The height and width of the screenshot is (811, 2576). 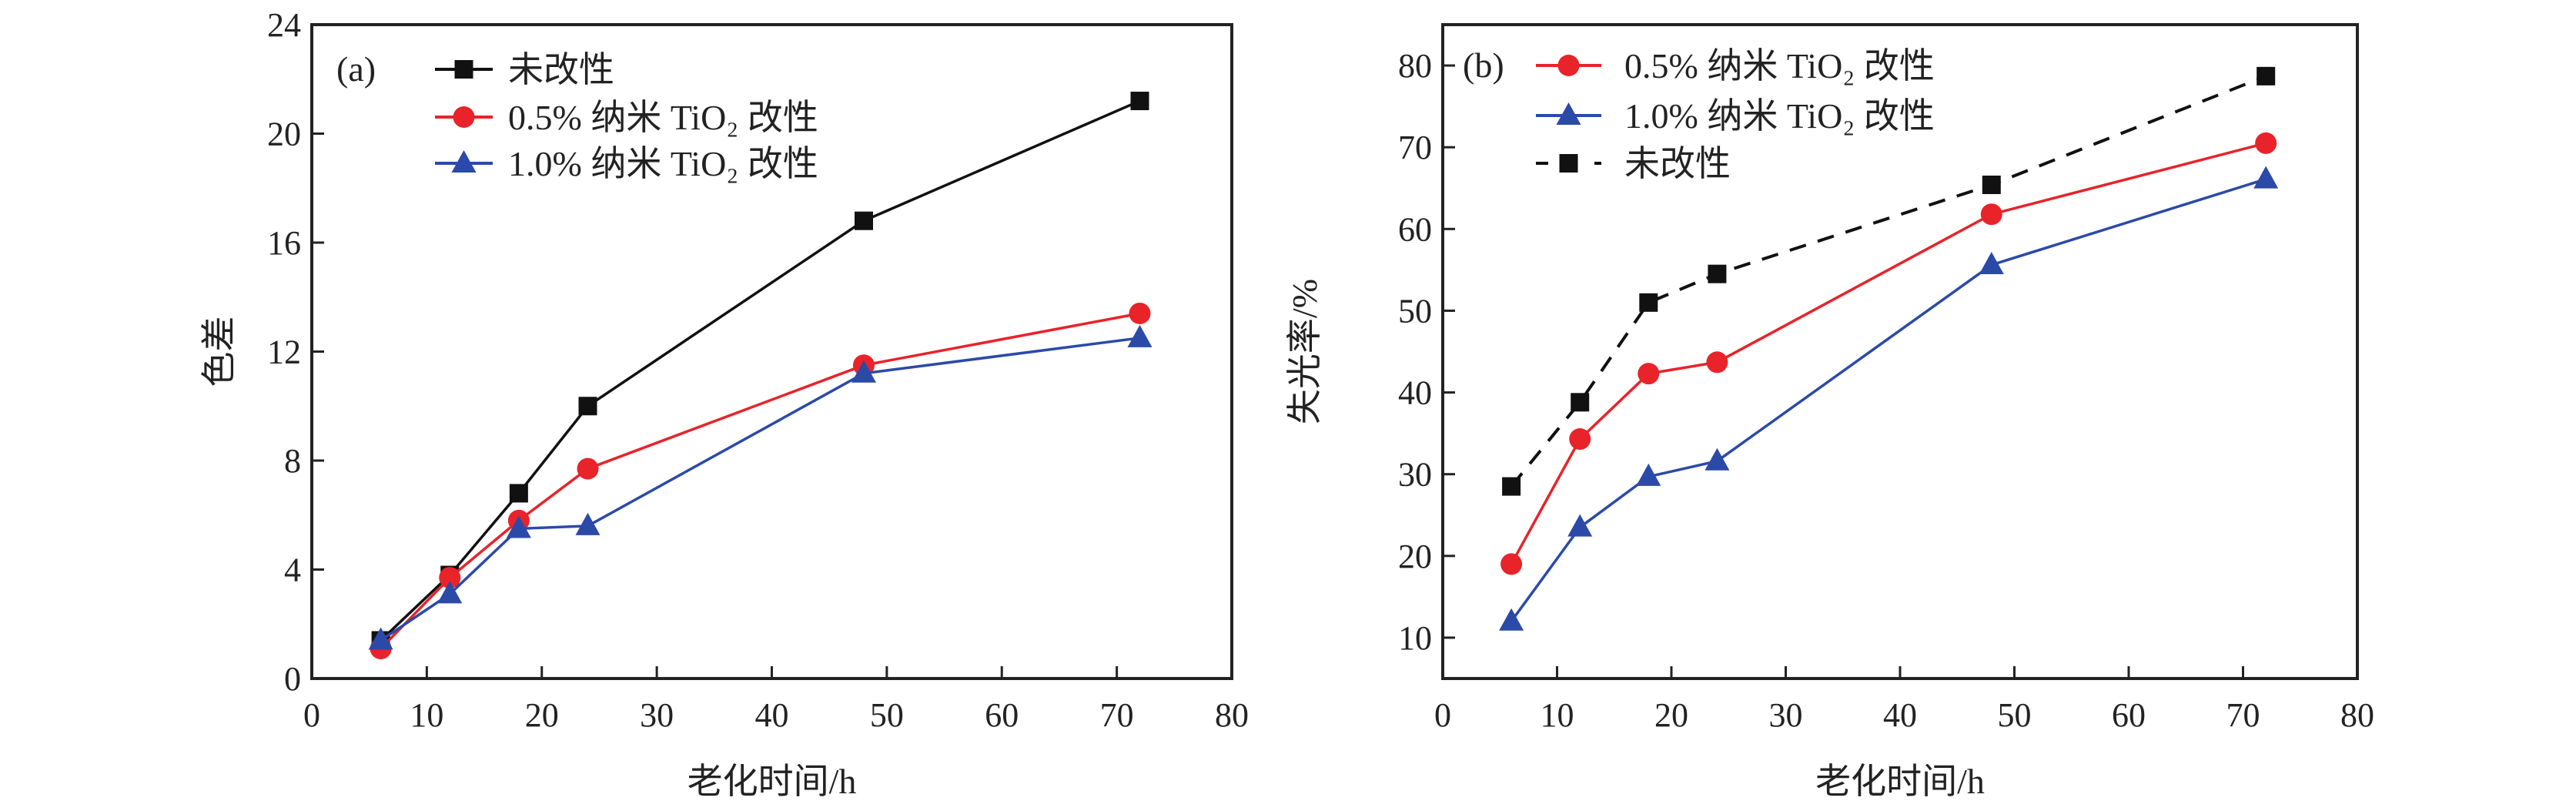 I want to click on y-tick-label: 10, so click(x=1415, y=638).